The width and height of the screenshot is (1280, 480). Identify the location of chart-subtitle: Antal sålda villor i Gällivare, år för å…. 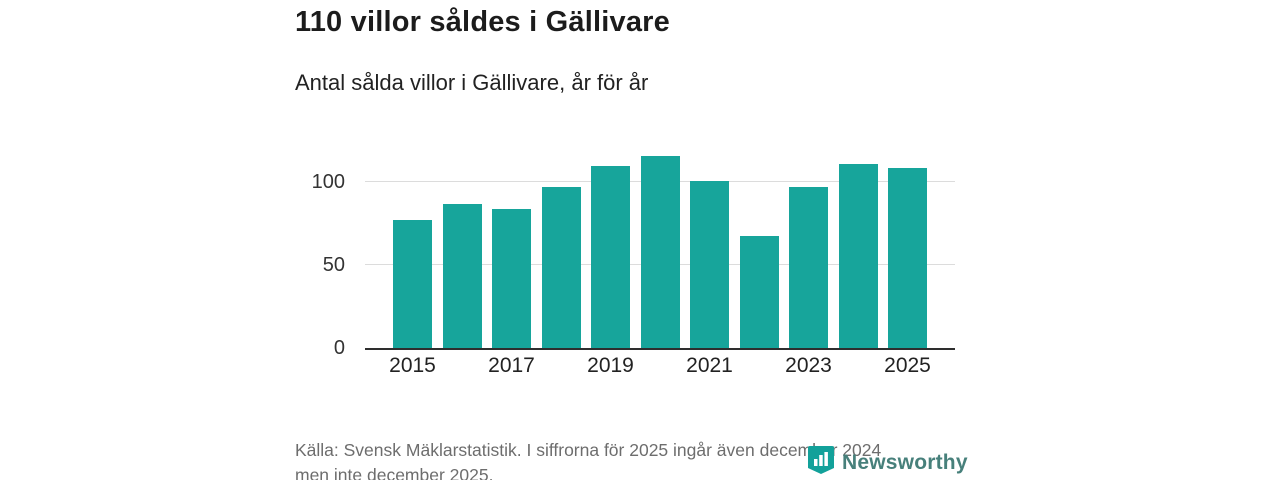
(472, 82).